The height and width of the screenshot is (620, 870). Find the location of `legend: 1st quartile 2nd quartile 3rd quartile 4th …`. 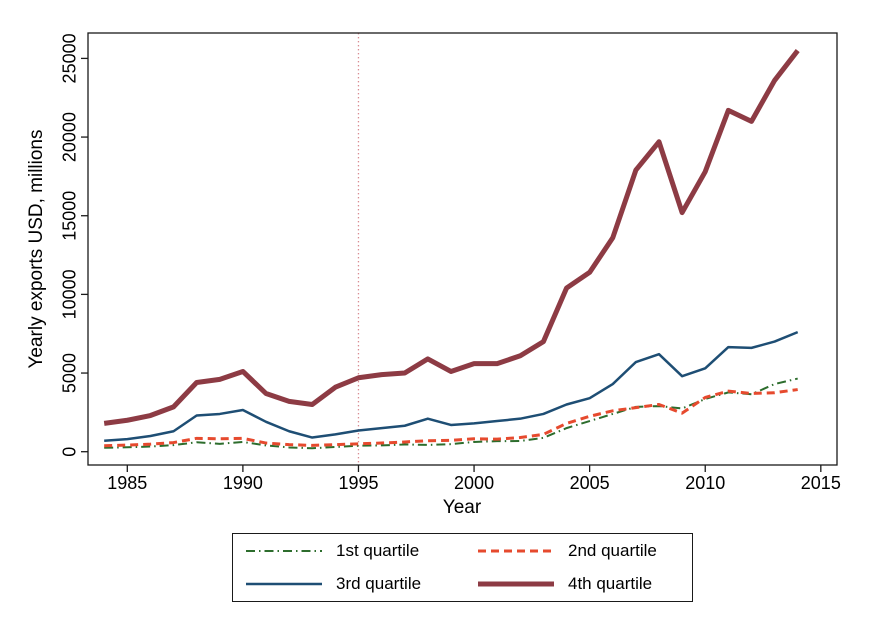

legend: 1st quartile 2nd quartile 3rd quartile 4th … is located at coordinates (462, 567).